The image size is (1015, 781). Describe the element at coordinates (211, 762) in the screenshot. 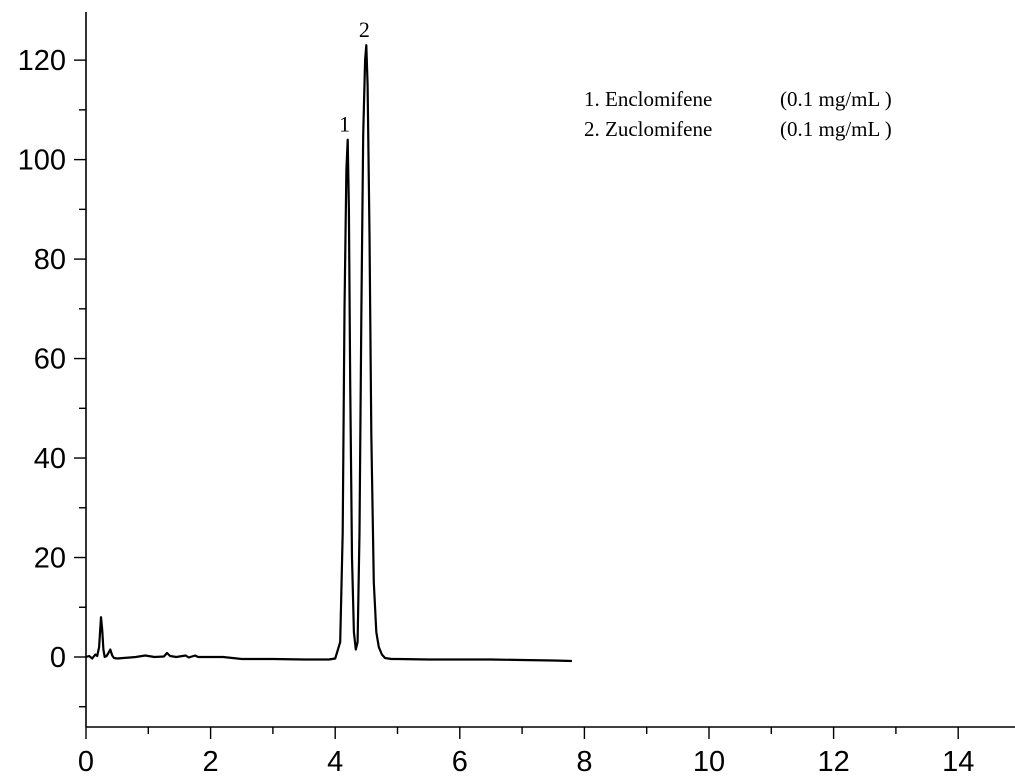

I see `x-tick-label: 2` at that location.